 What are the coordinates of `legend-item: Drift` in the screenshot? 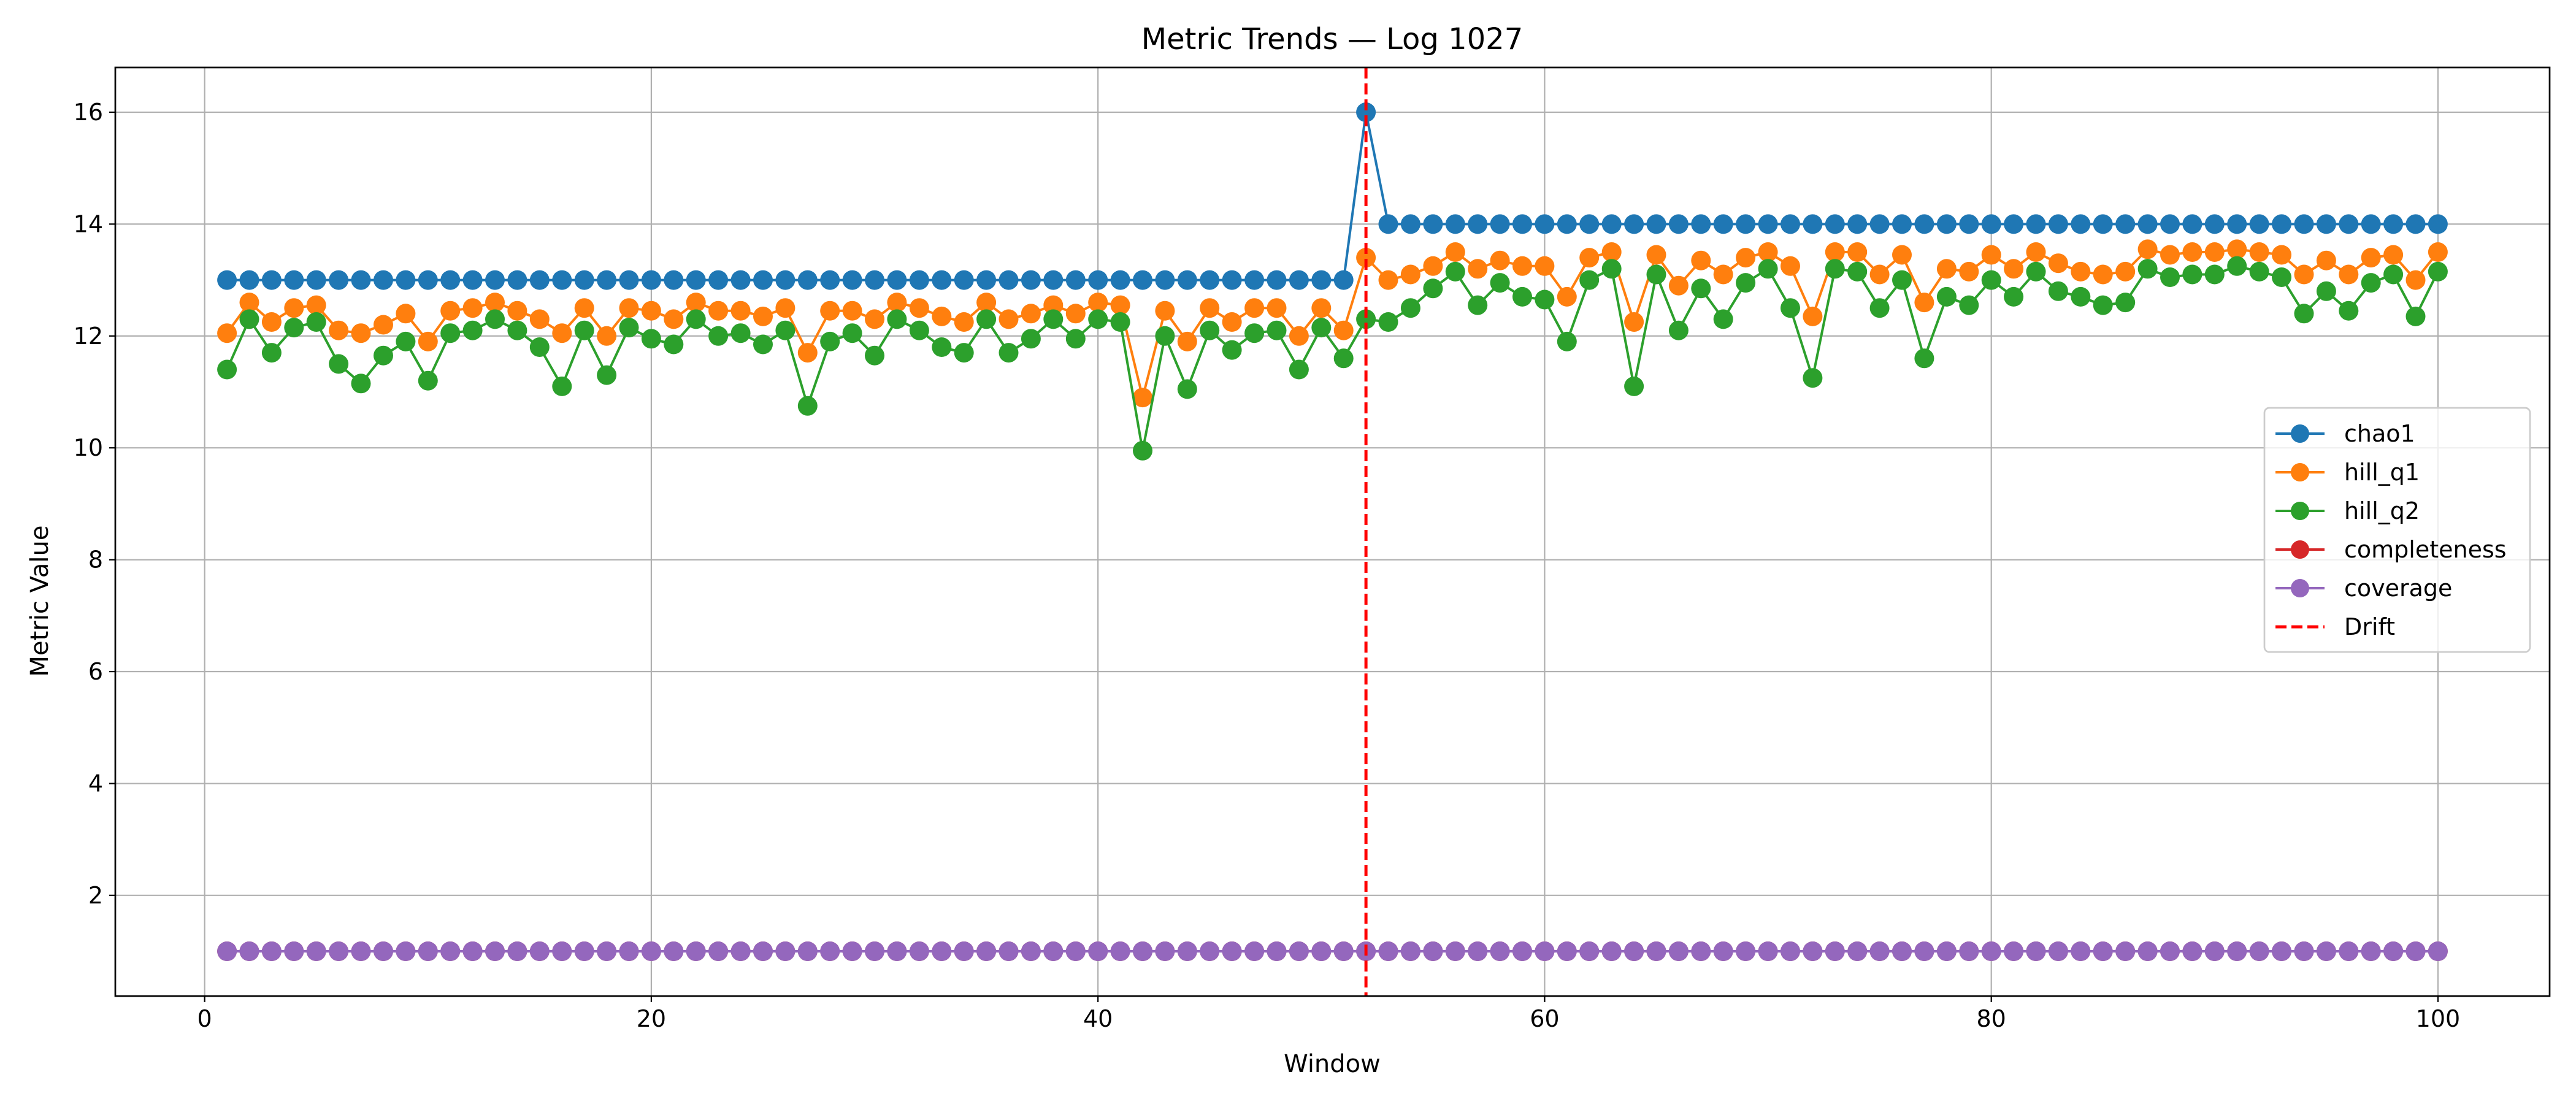 It's located at (2335, 626).